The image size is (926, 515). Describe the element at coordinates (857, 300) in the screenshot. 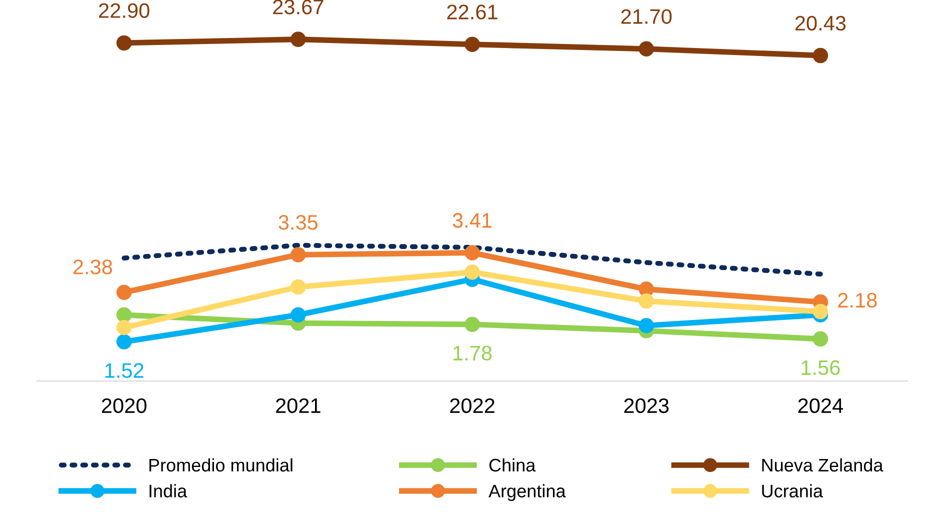

I see `data-label: 2.18` at that location.